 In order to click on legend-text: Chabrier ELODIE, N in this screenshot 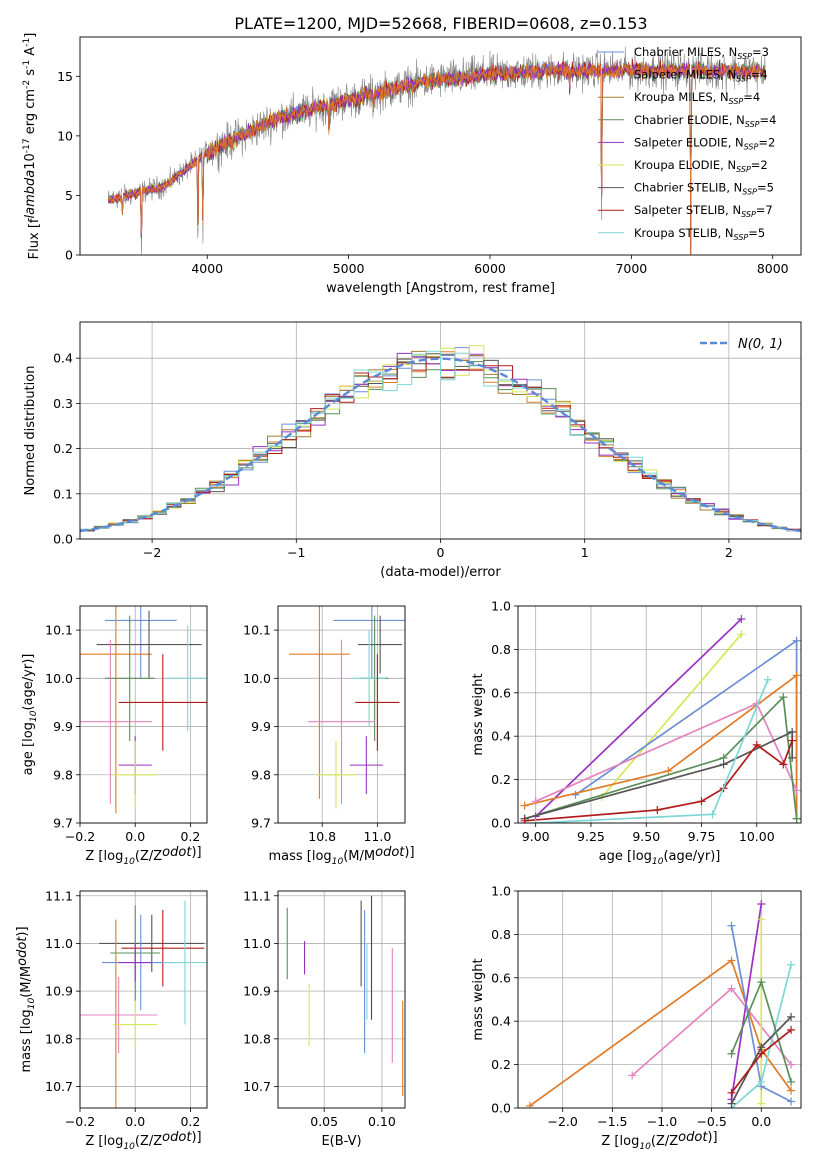, I will do `click(689, 120)`.